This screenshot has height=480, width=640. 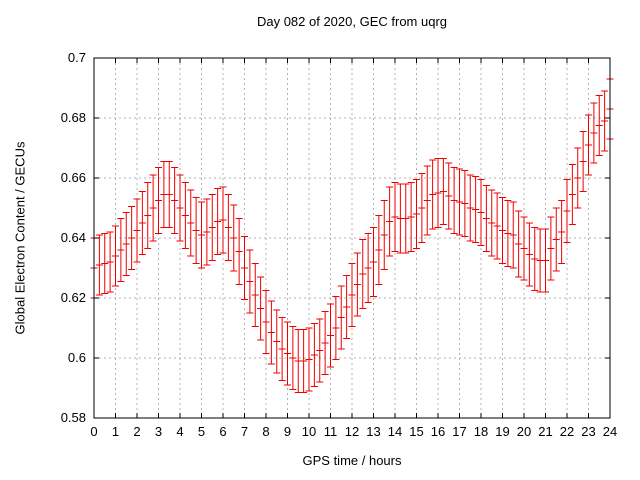 I want to click on y-tick-label: 0.68, so click(x=73, y=117).